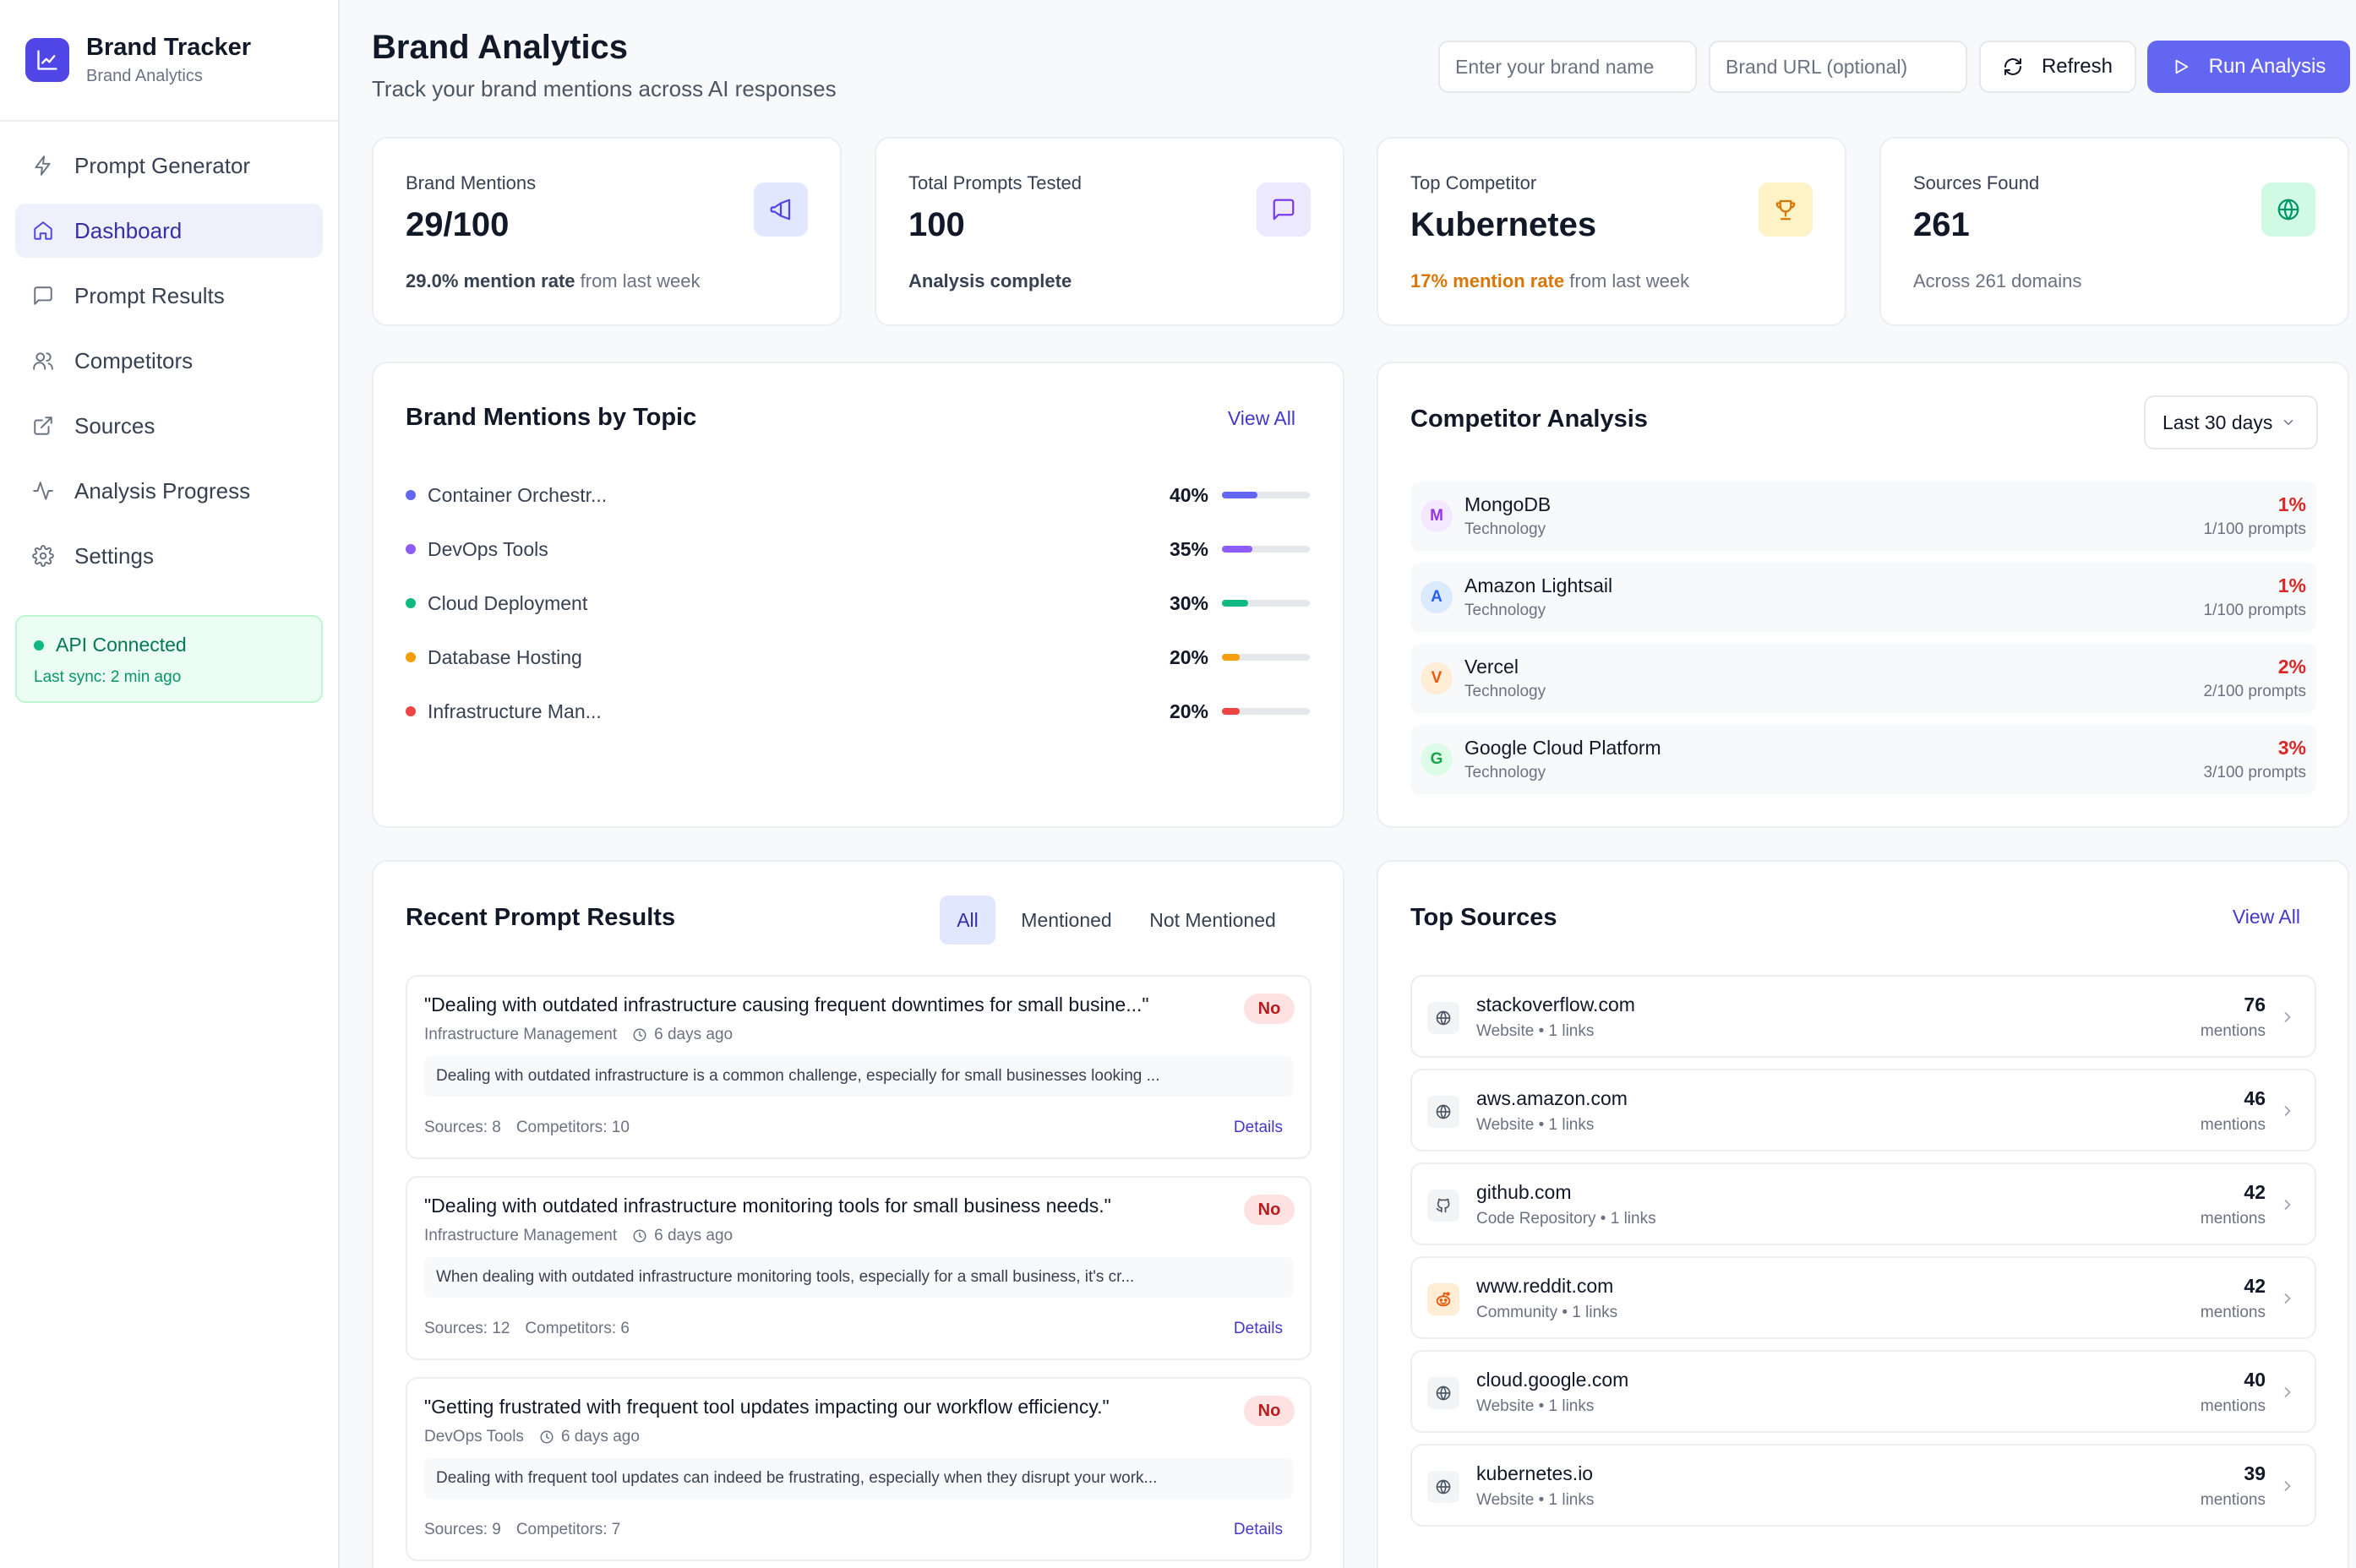 Image resolution: width=2356 pixels, height=1568 pixels. What do you see at coordinates (2255, 1004) in the screenshot?
I see `source-mention-count: 76` at bounding box center [2255, 1004].